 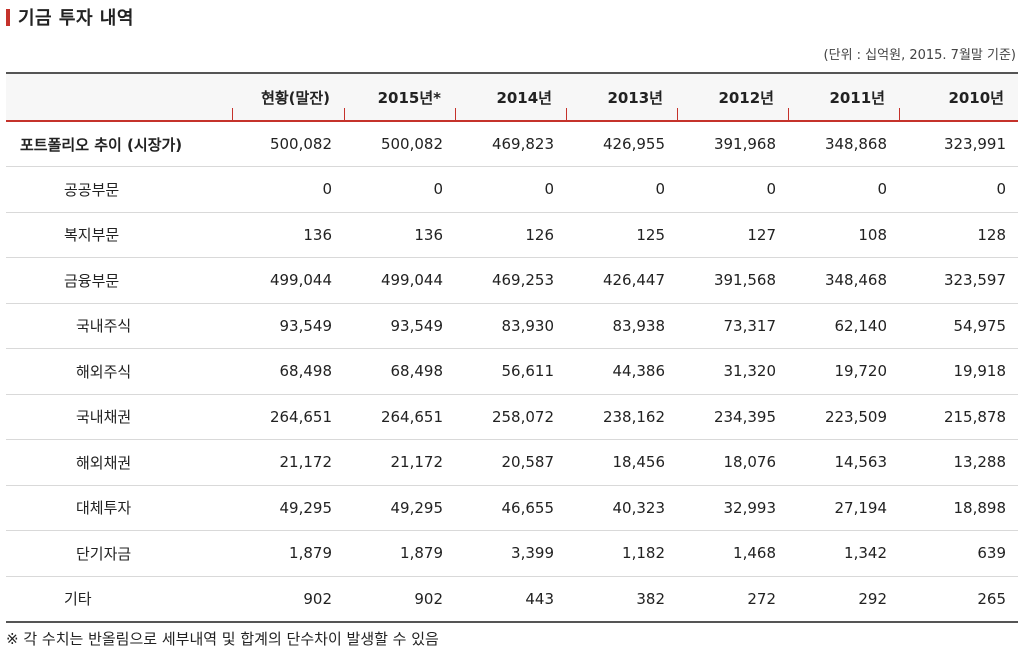 I want to click on table-cell: 54,975, so click(x=958, y=326).